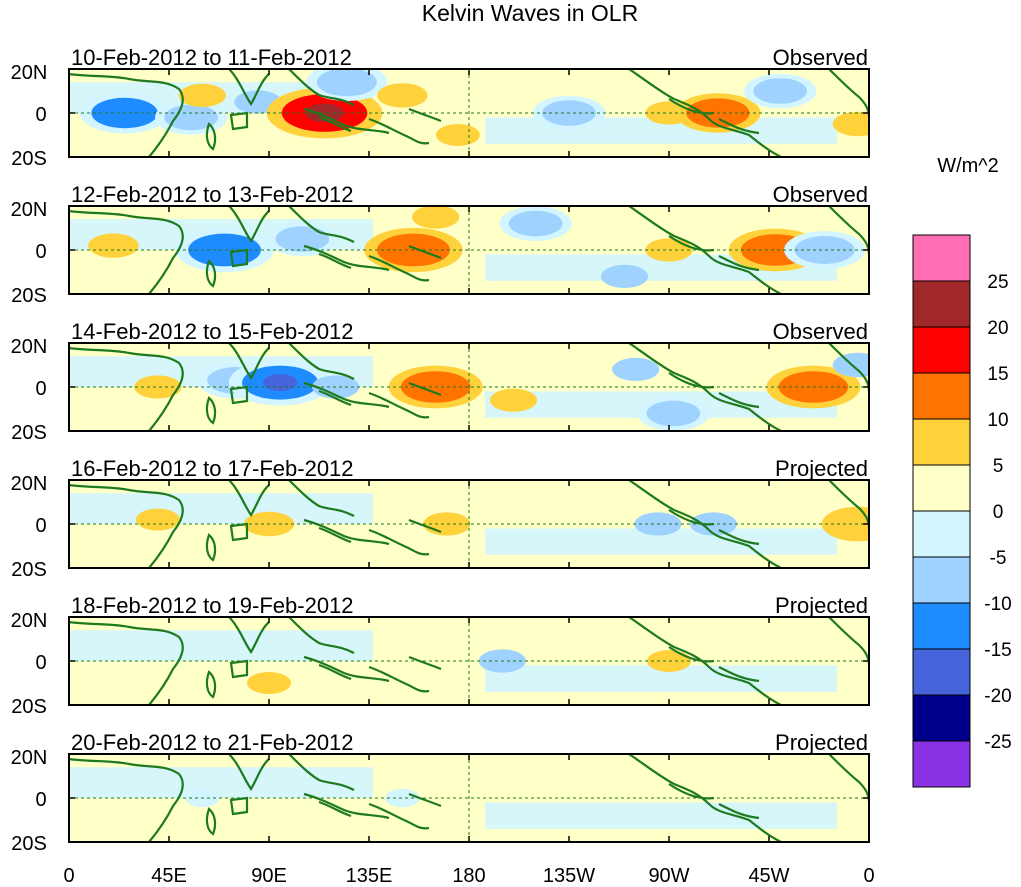 This screenshot has width=1021, height=887. What do you see at coordinates (997, 742) in the screenshot?
I see `colorbar-label: -25` at bounding box center [997, 742].